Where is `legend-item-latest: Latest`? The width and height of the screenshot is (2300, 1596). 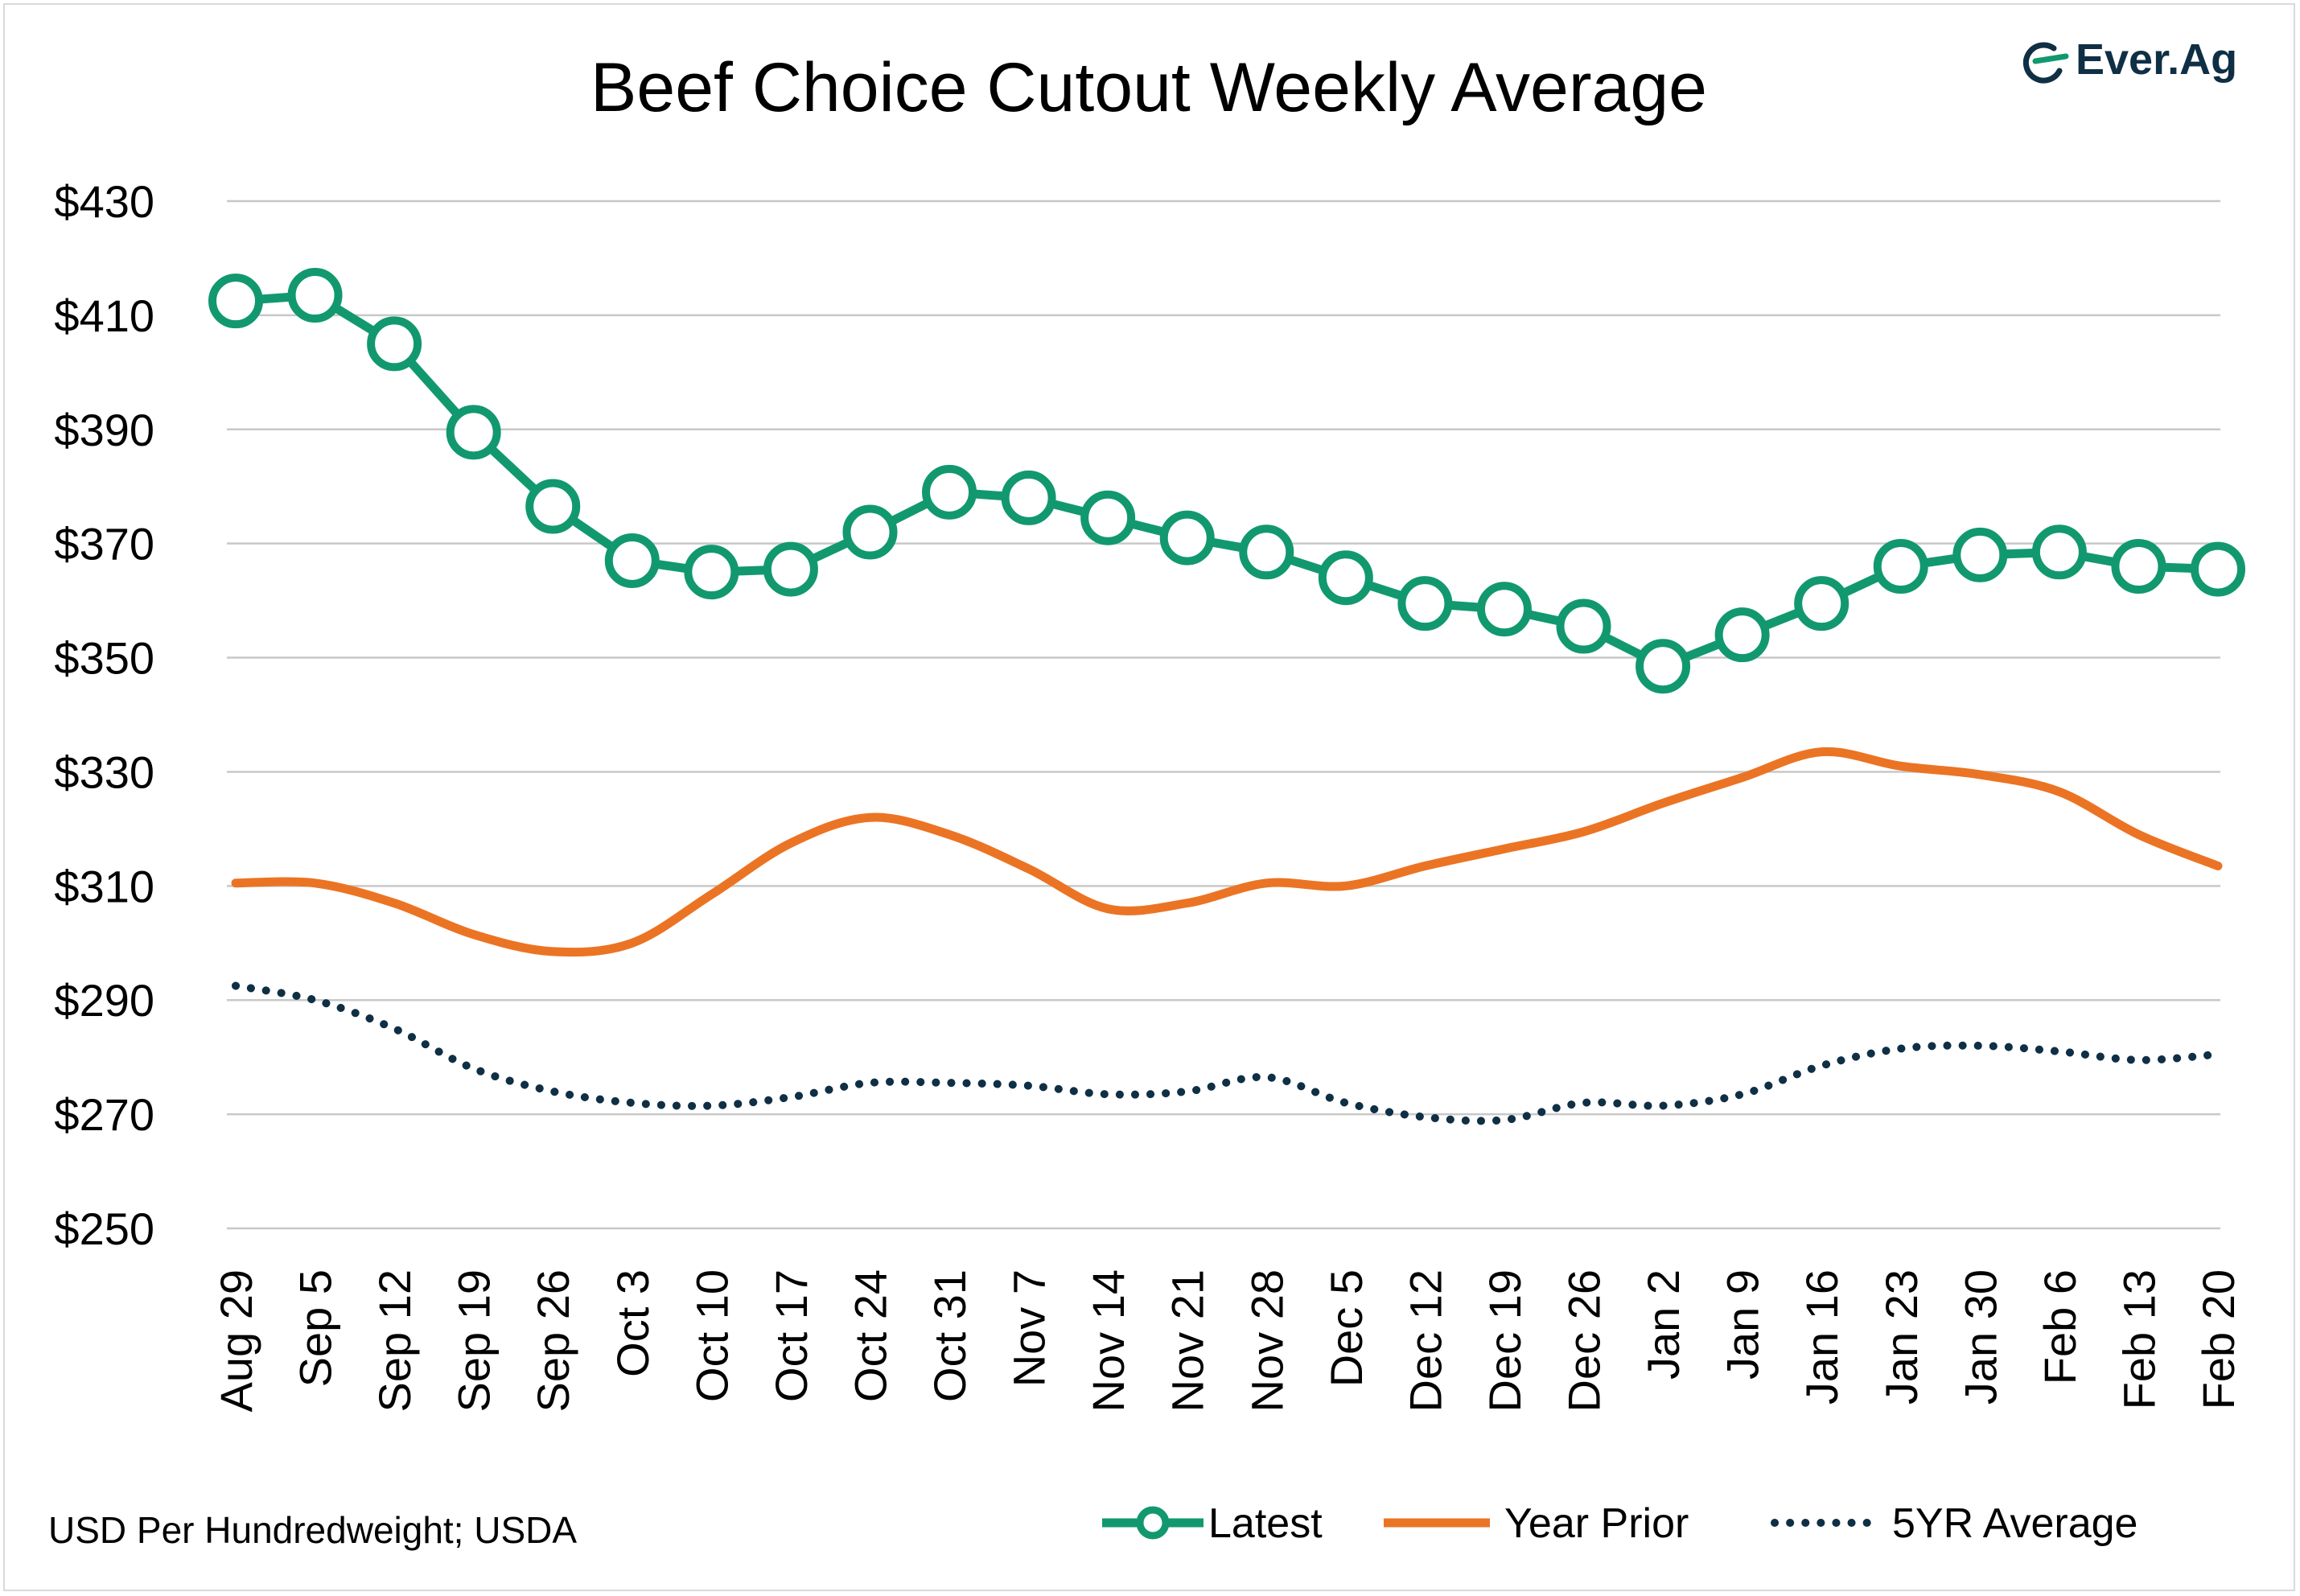 legend-item-latest: Latest is located at coordinates (1212, 1523).